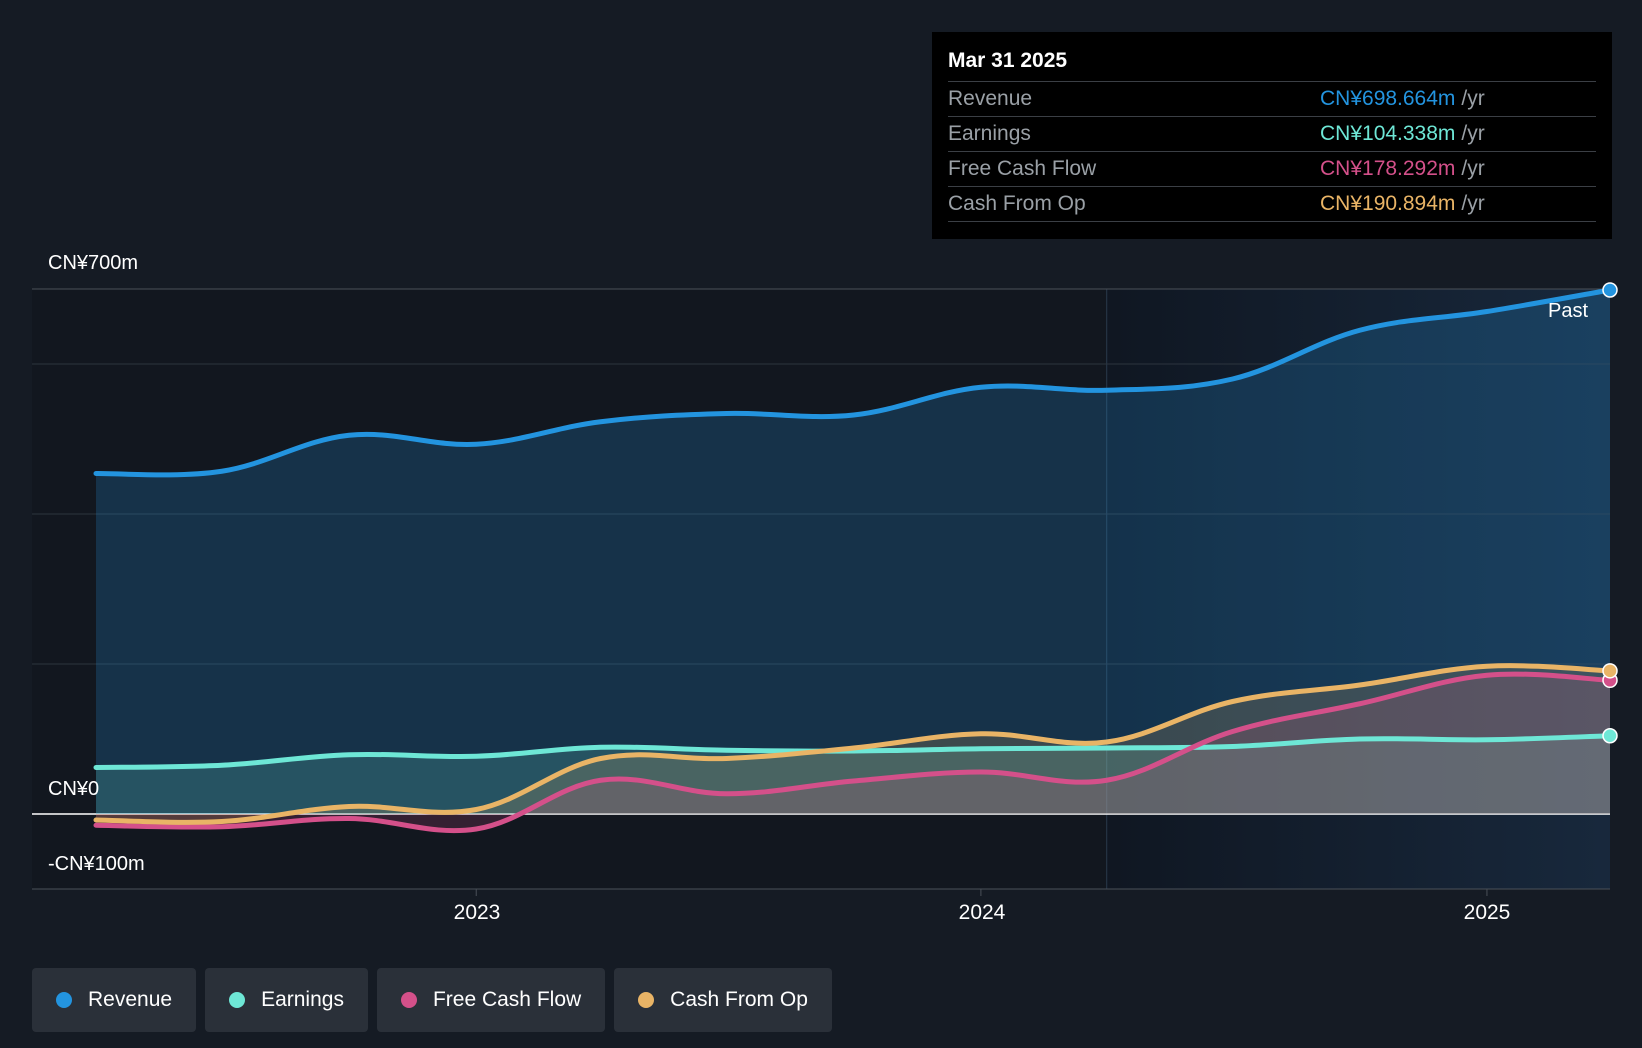  Describe the element at coordinates (1272, 168) in the screenshot. I see `tooltip-row-free-cash-flow: Free Cash Flow CN¥178.292m/yr` at that location.